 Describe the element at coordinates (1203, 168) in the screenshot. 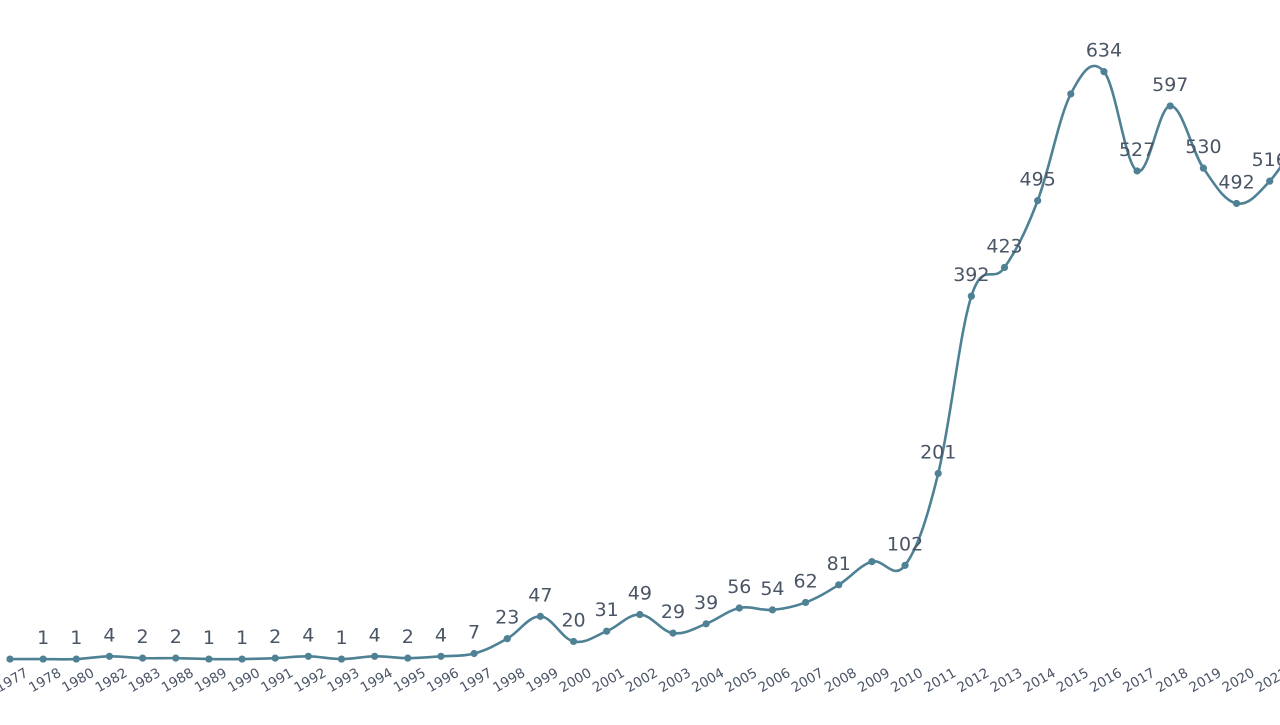

I see `data-point-2019` at that location.